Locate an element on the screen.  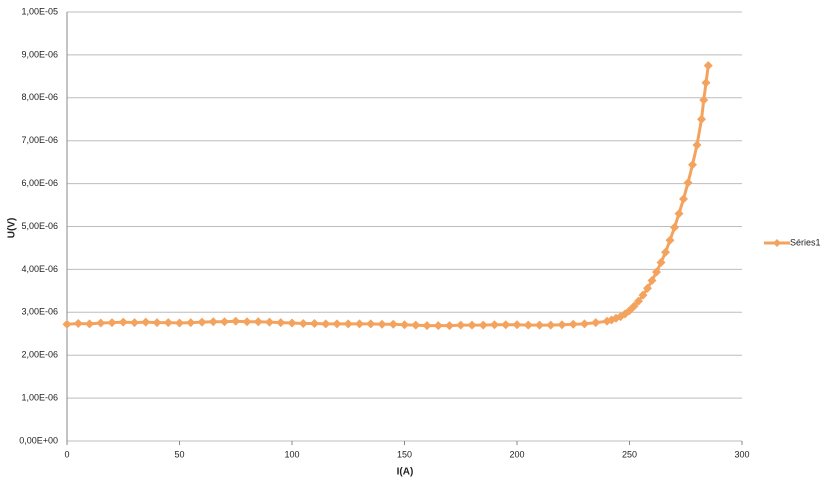
y-tick-label: 1,00E-05 is located at coordinates (39, 11).